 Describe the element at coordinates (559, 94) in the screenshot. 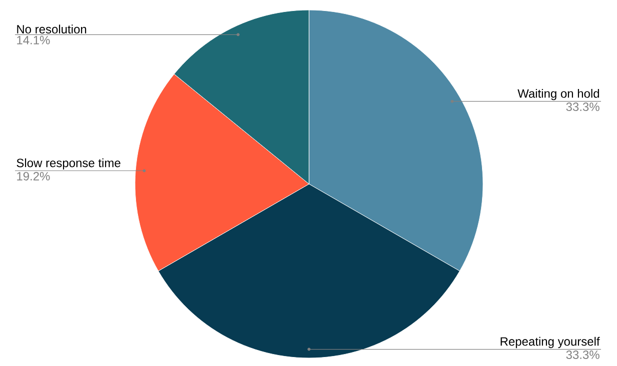

I see `slice-label: Waiting on hold` at that location.